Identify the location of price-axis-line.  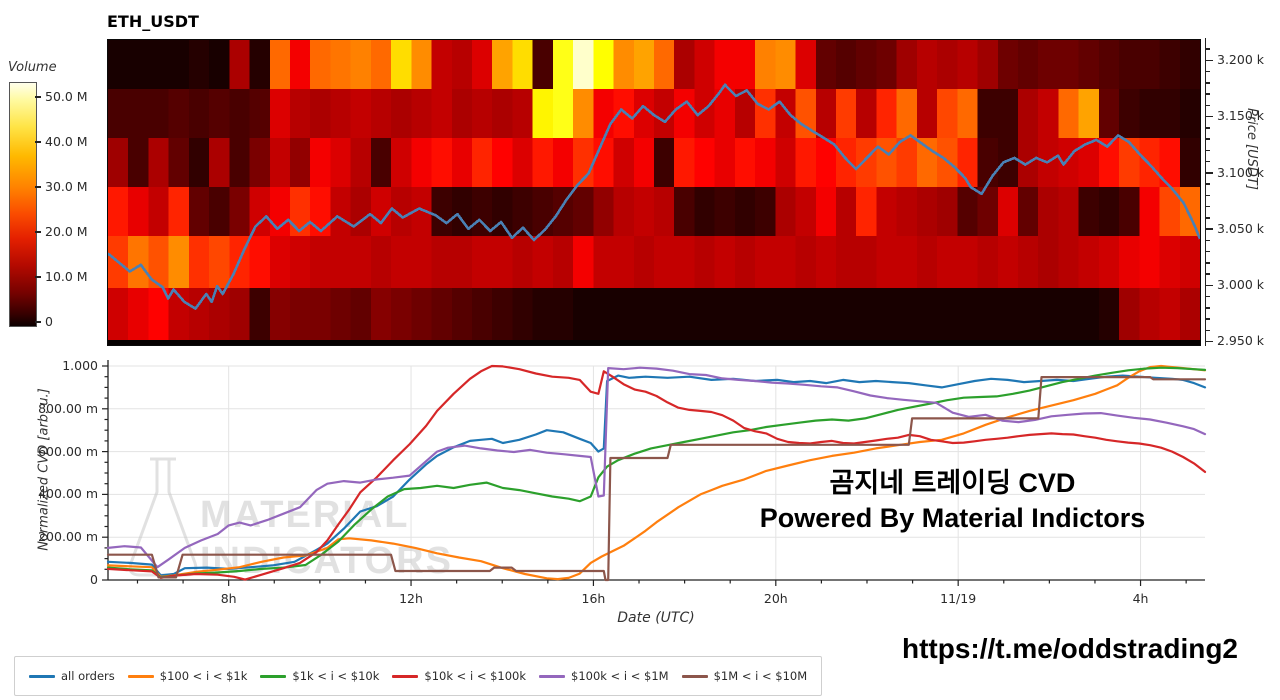
(1205, 192).